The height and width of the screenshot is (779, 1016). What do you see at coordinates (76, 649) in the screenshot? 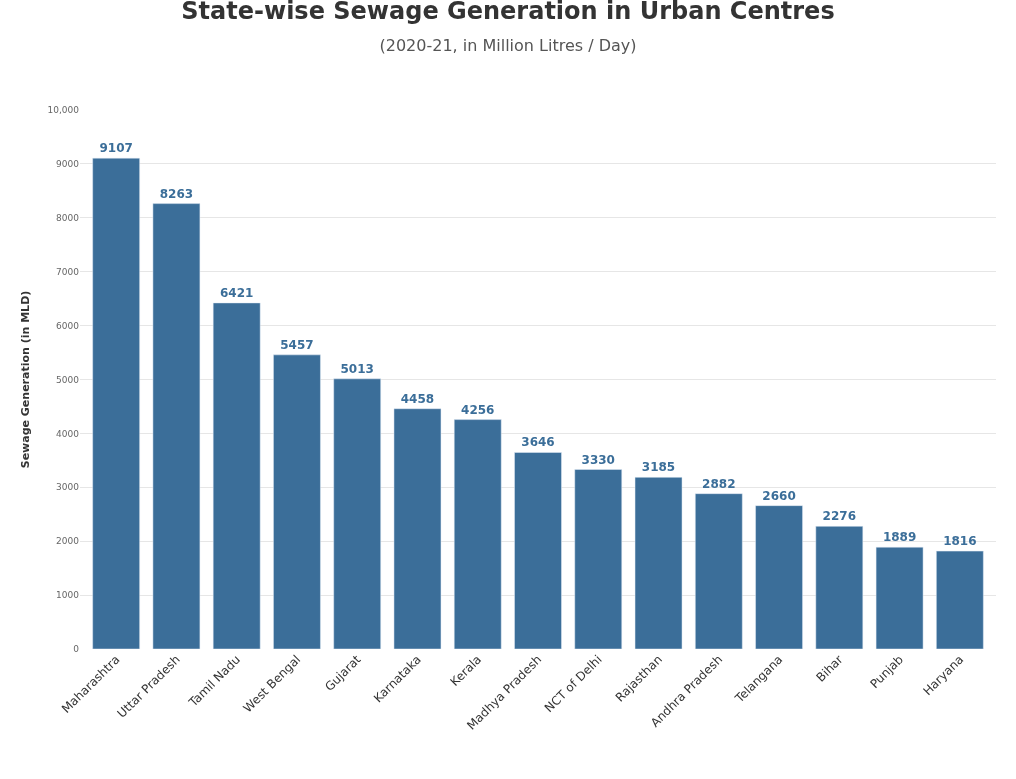
I see `y-tick-label: 0` at bounding box center [76, 649].